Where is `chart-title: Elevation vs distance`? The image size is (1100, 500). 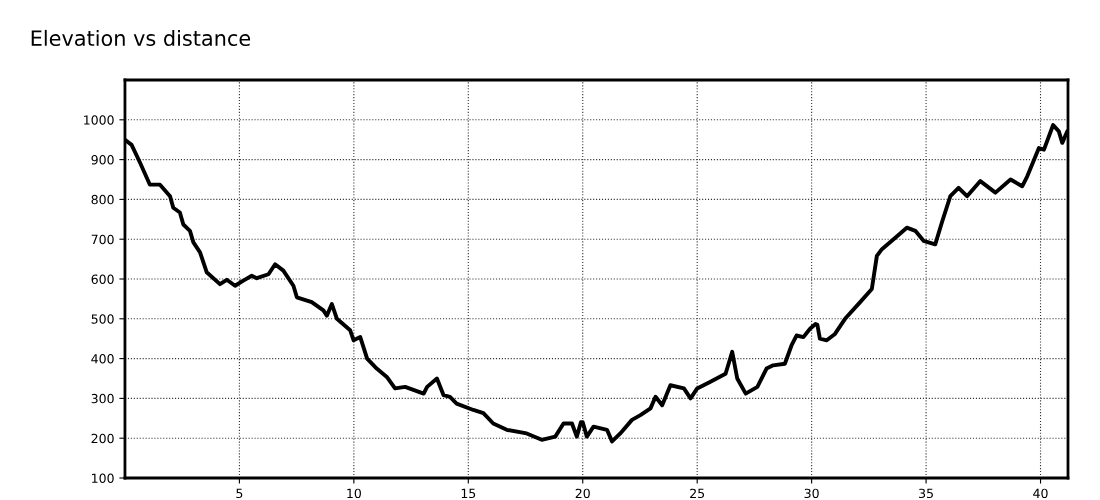
chart-title: Elevation vs distance is located at coordinates (141, 38).